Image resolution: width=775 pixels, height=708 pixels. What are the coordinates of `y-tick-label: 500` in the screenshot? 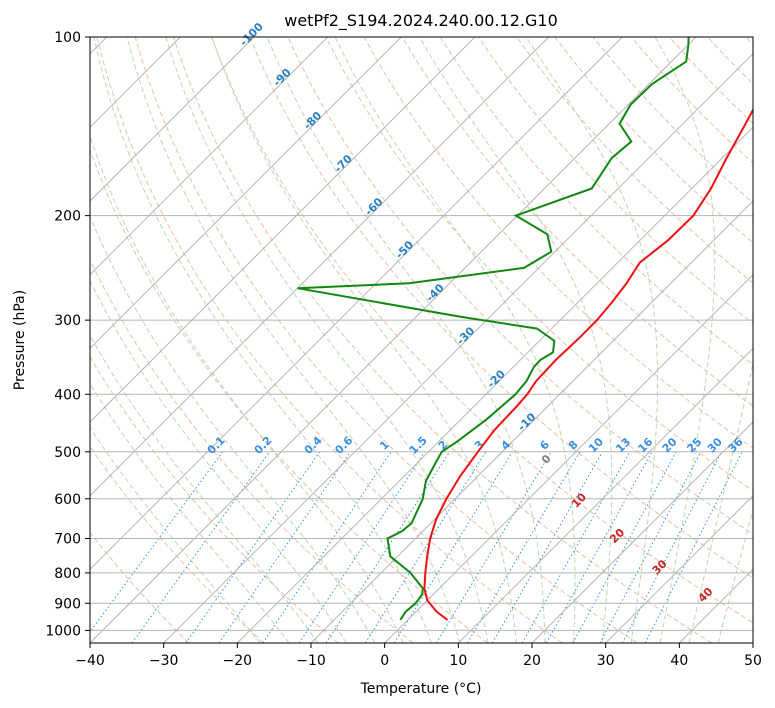 It's located at (67, 453).